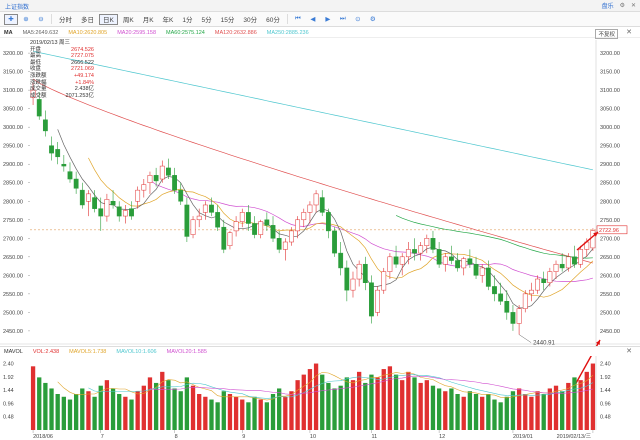 This screenshot has width=640, height=440. I want to click on price-axis-left-label: 2800.00, so click(13, 202).